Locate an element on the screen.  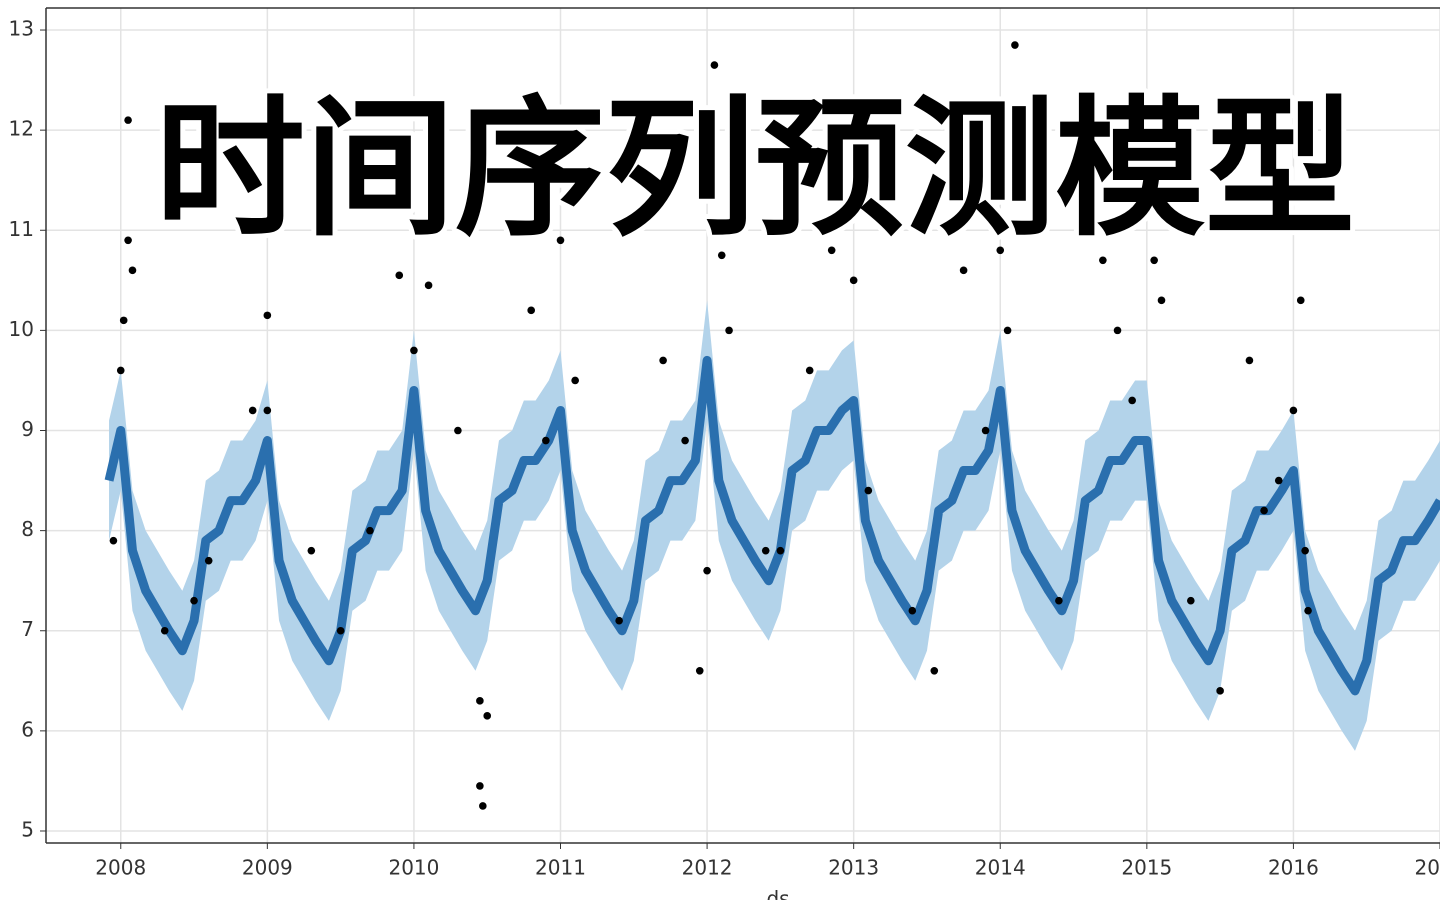
x-tick-label: 2011 is located at coordinates (560, 868).